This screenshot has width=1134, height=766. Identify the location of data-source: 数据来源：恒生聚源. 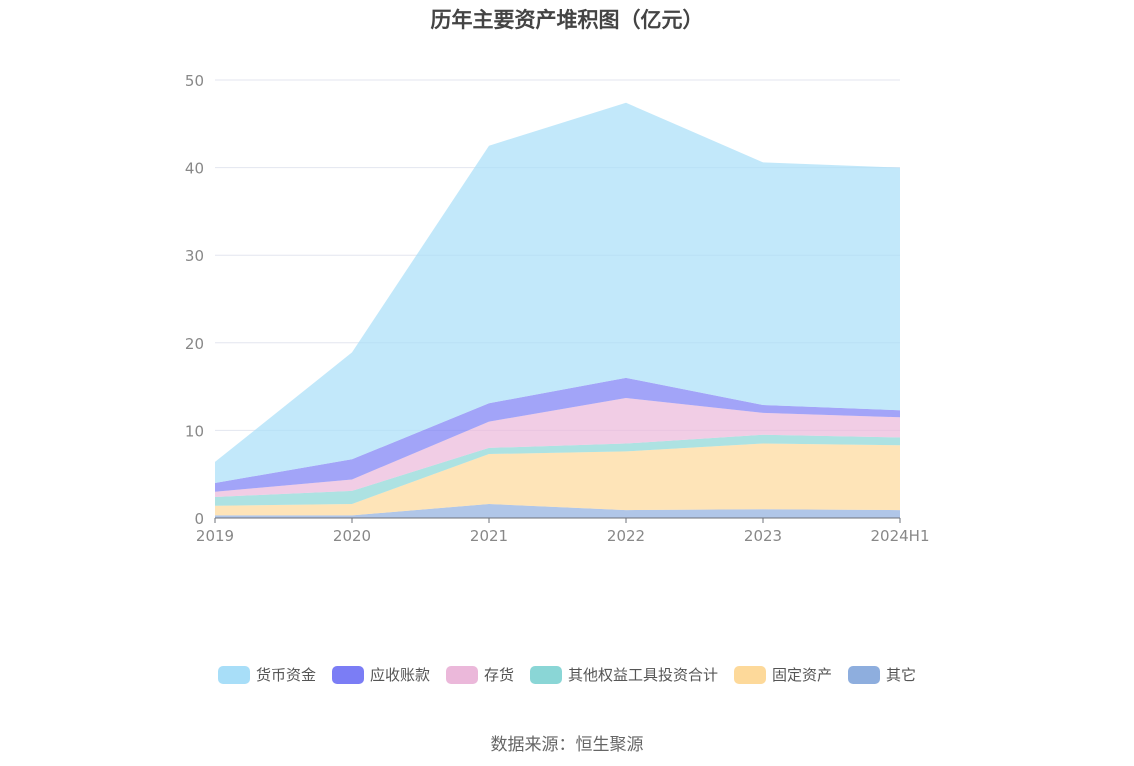
(567, 745).